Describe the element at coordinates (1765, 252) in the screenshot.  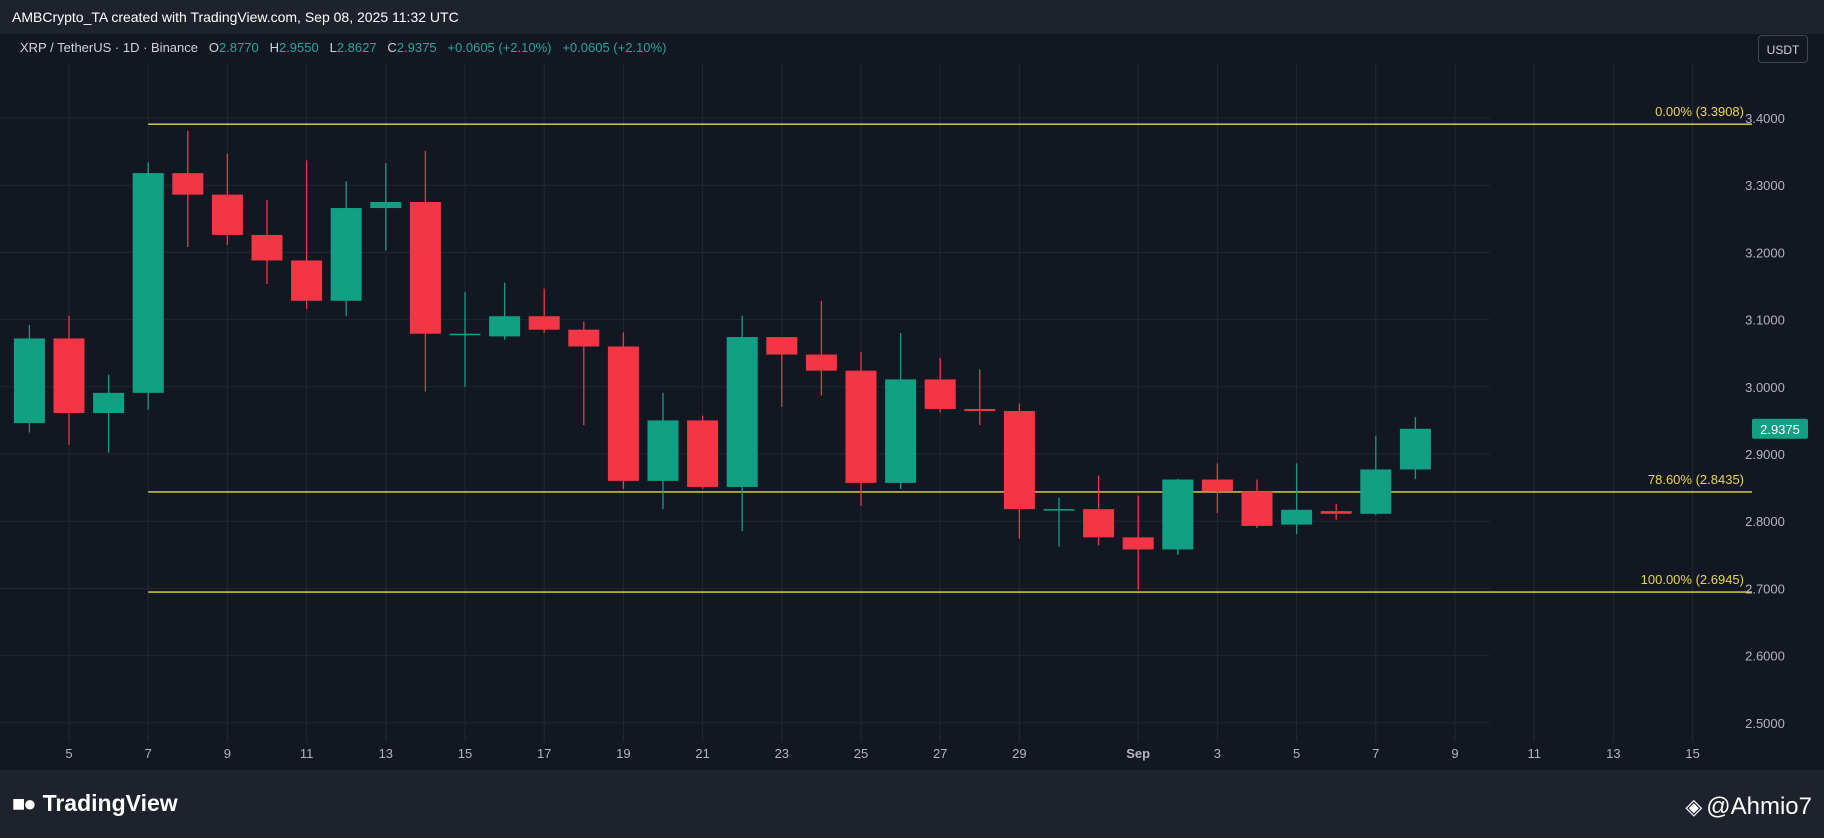
I see `price-axis-label: 3.2000` at that location.